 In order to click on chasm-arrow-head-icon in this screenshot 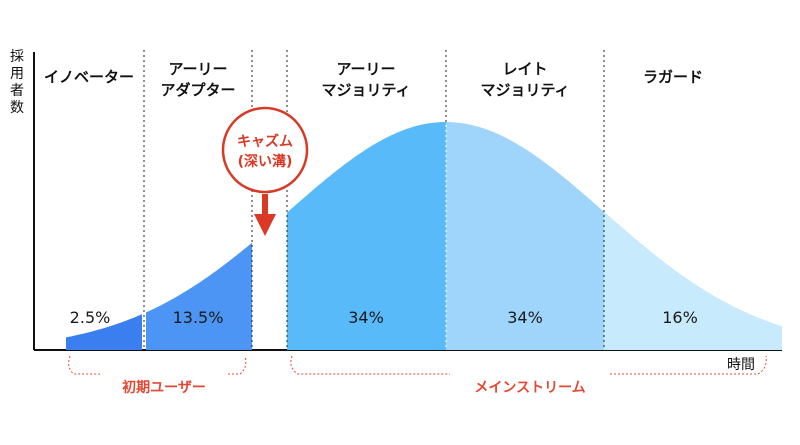, I will do `click(265, 225)`.